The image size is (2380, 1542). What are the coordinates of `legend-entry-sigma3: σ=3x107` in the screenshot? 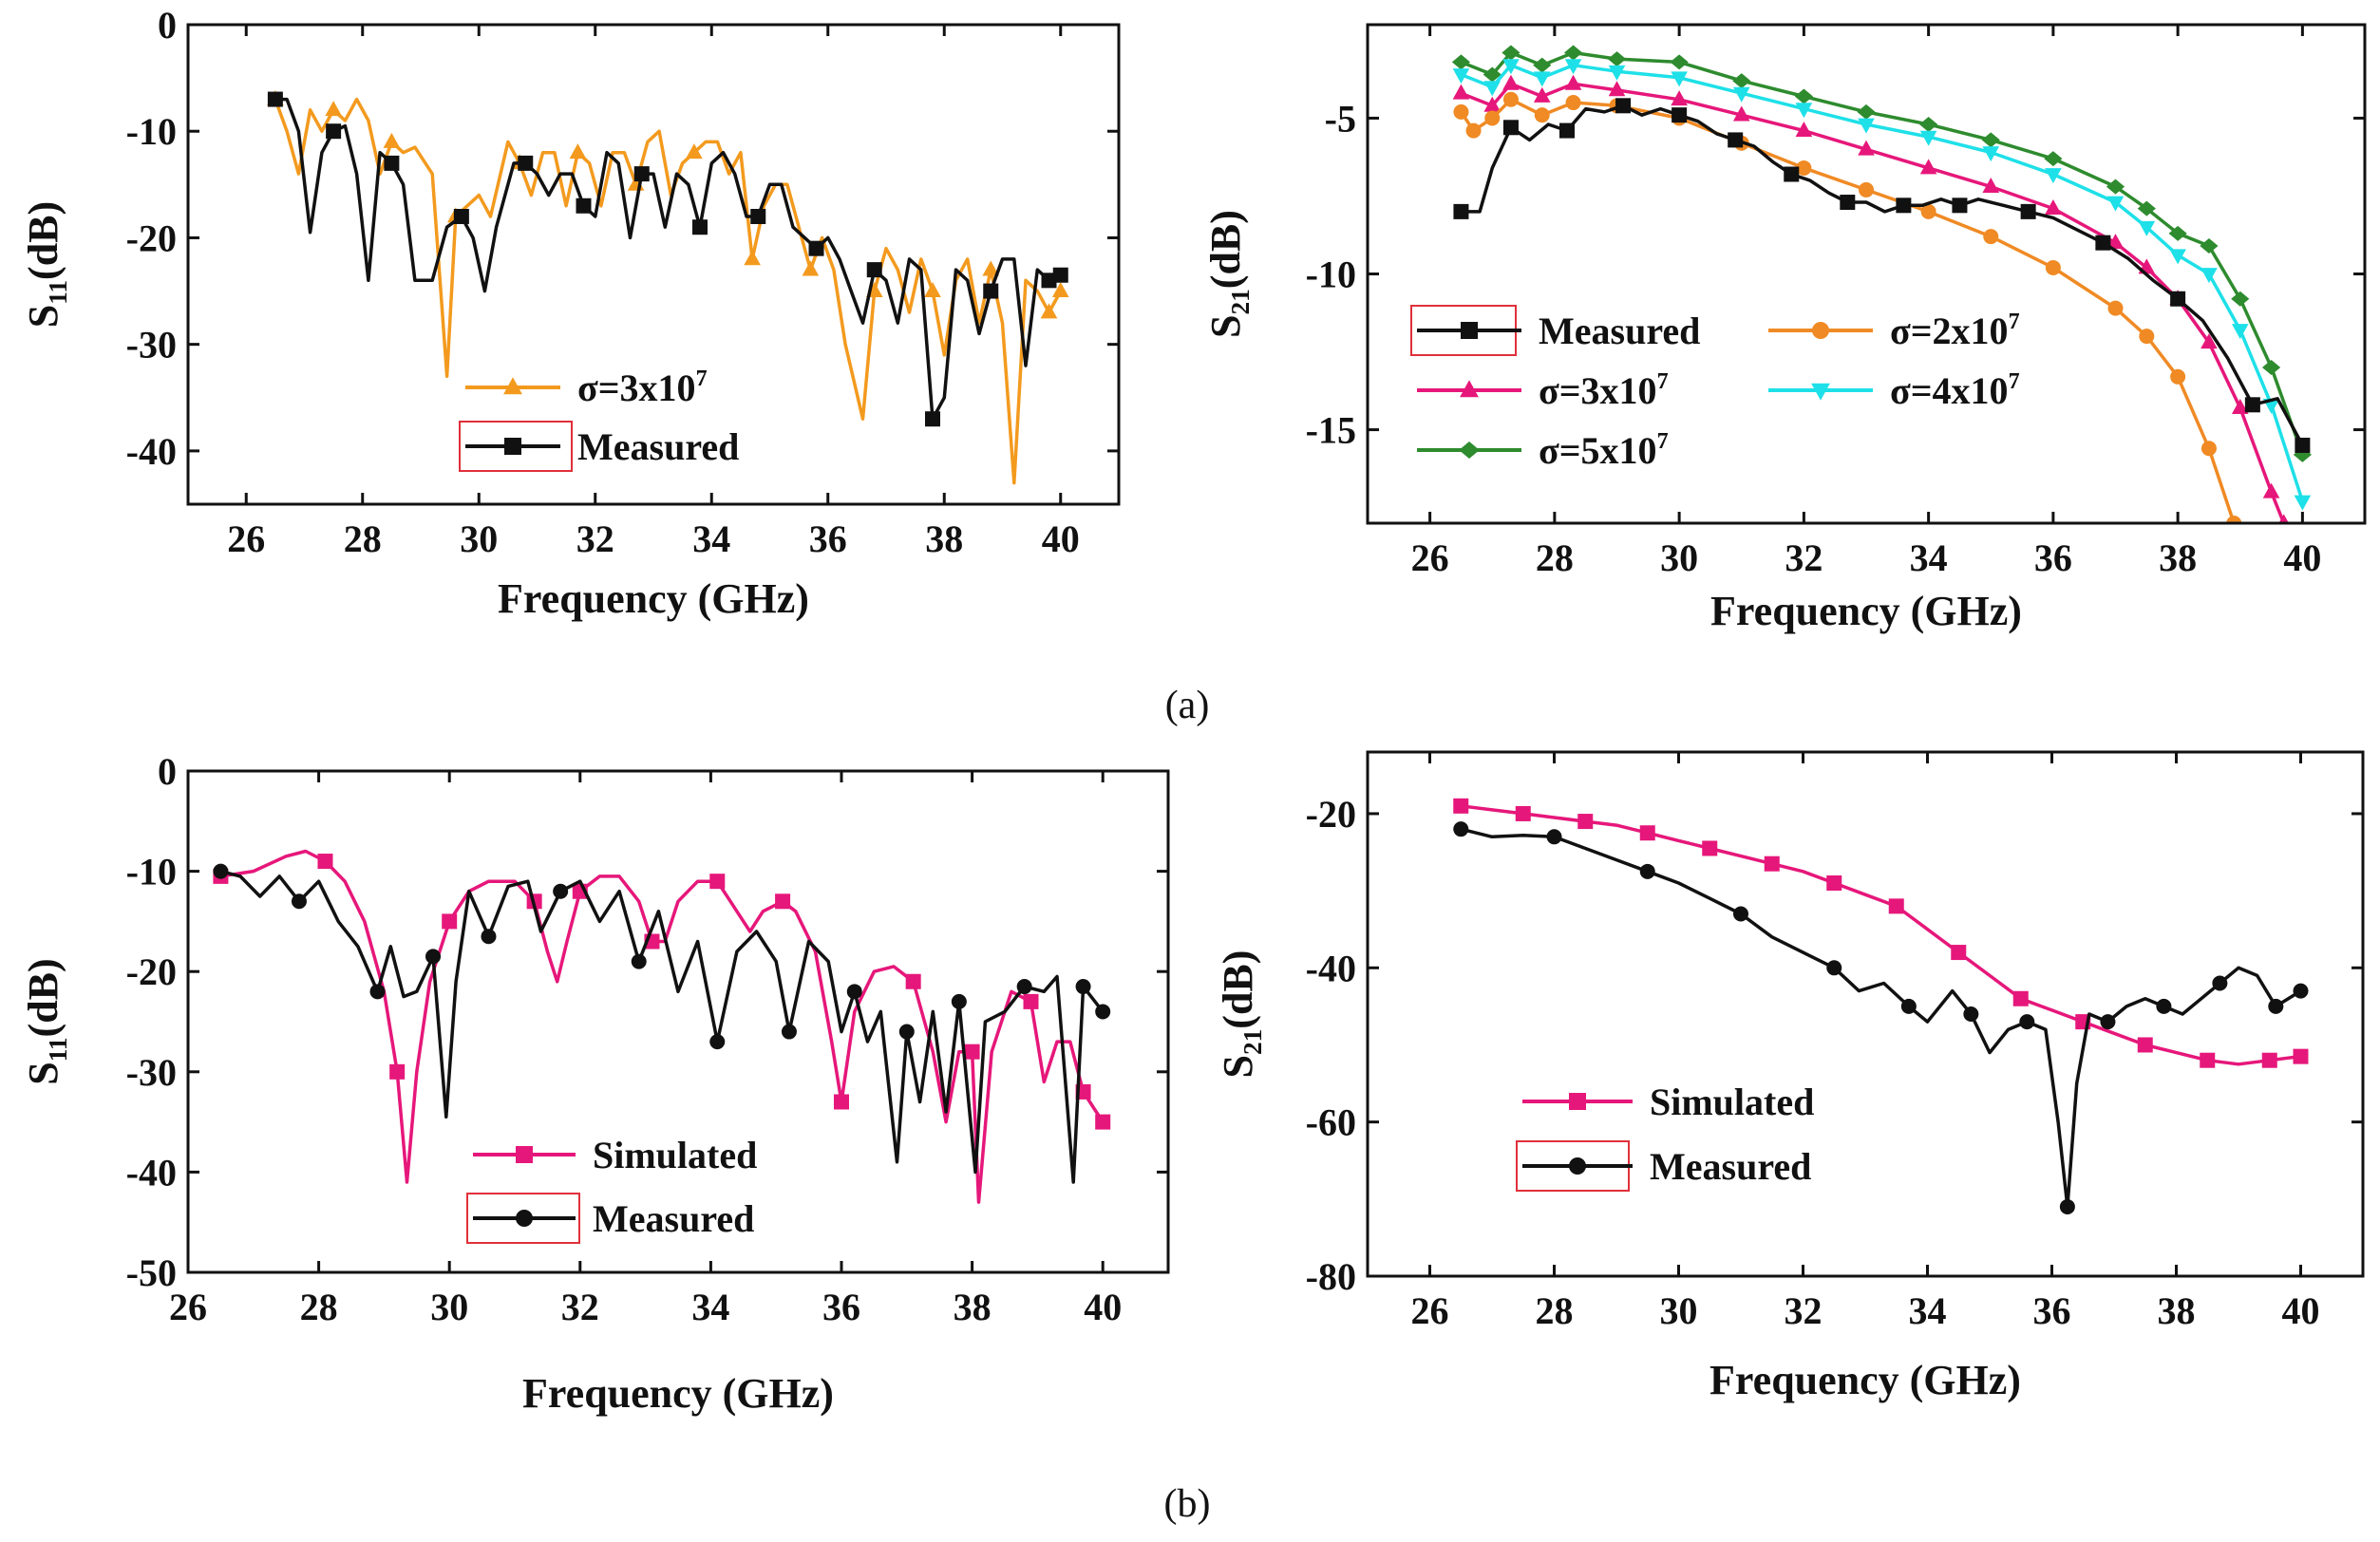 It's located at (587, 388).